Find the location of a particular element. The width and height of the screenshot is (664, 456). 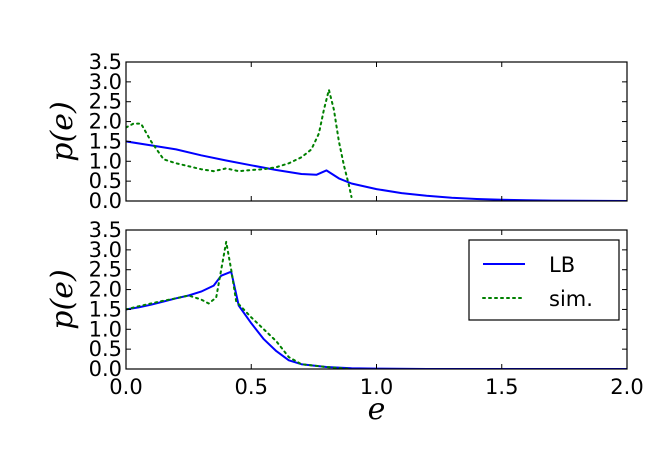

legend-box is located at coordinates (544, 280).